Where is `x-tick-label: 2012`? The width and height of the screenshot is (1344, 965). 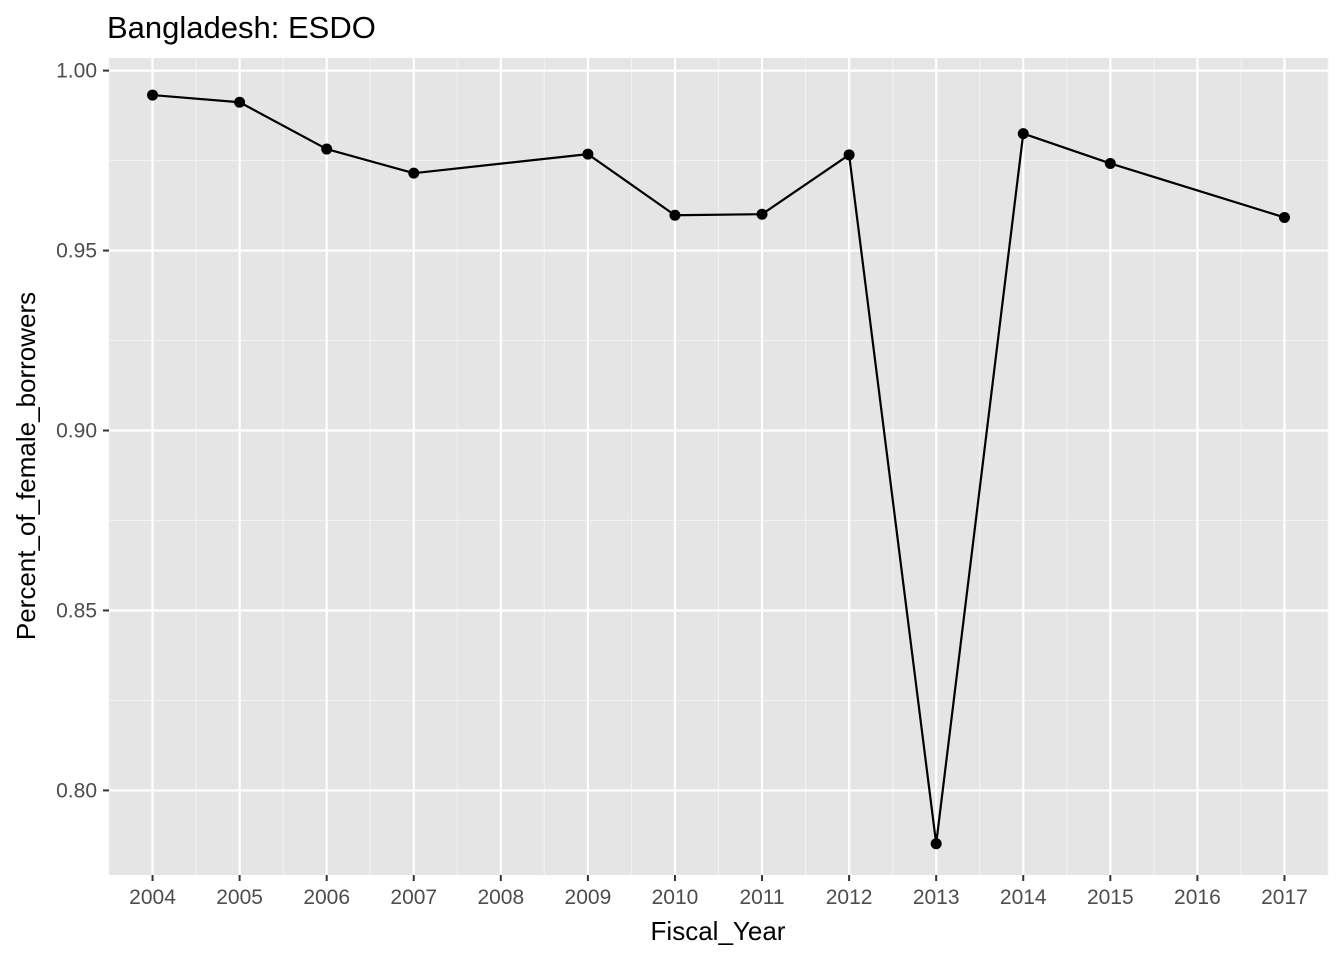 x-tick-label: 2012 is located at coordinates (849, 897).